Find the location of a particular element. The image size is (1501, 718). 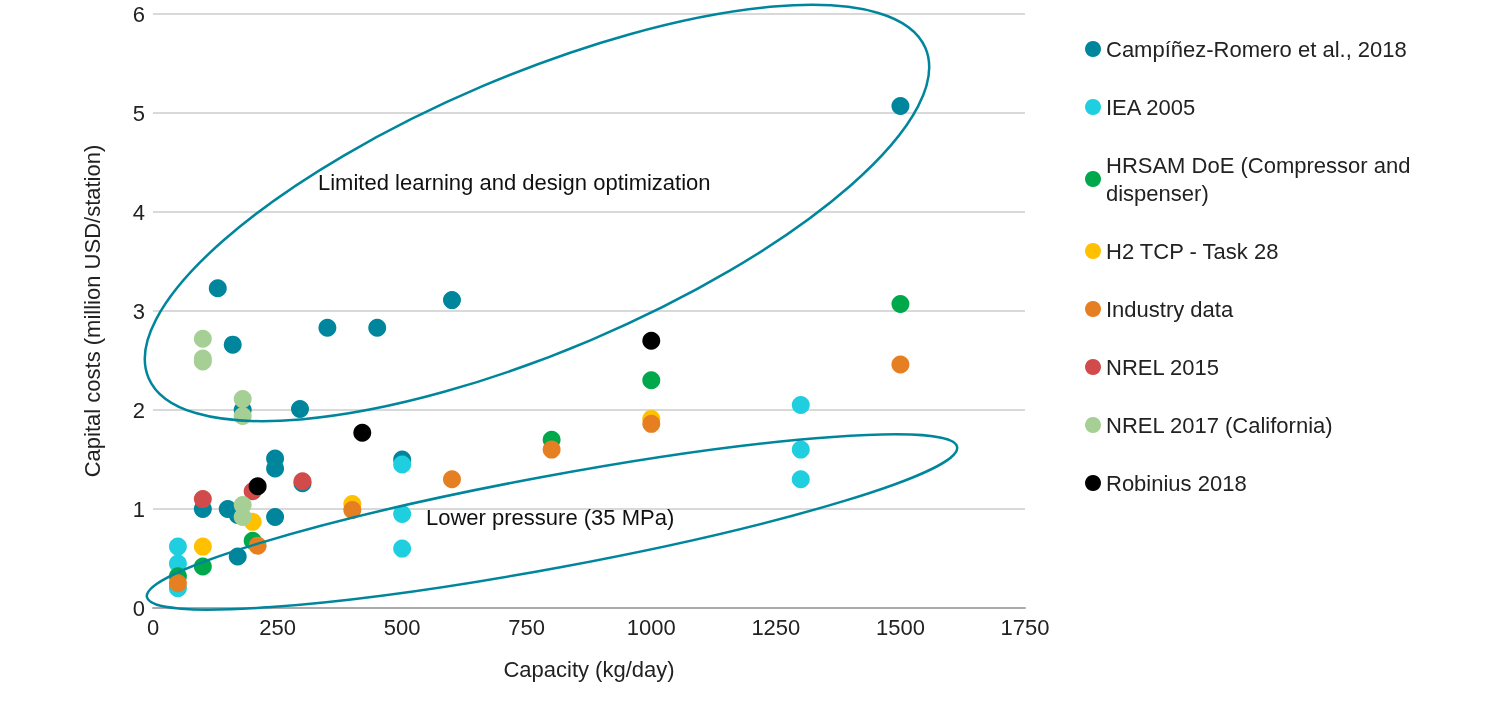

x-tick-label: 1500 is located at coordinates (900, 627).